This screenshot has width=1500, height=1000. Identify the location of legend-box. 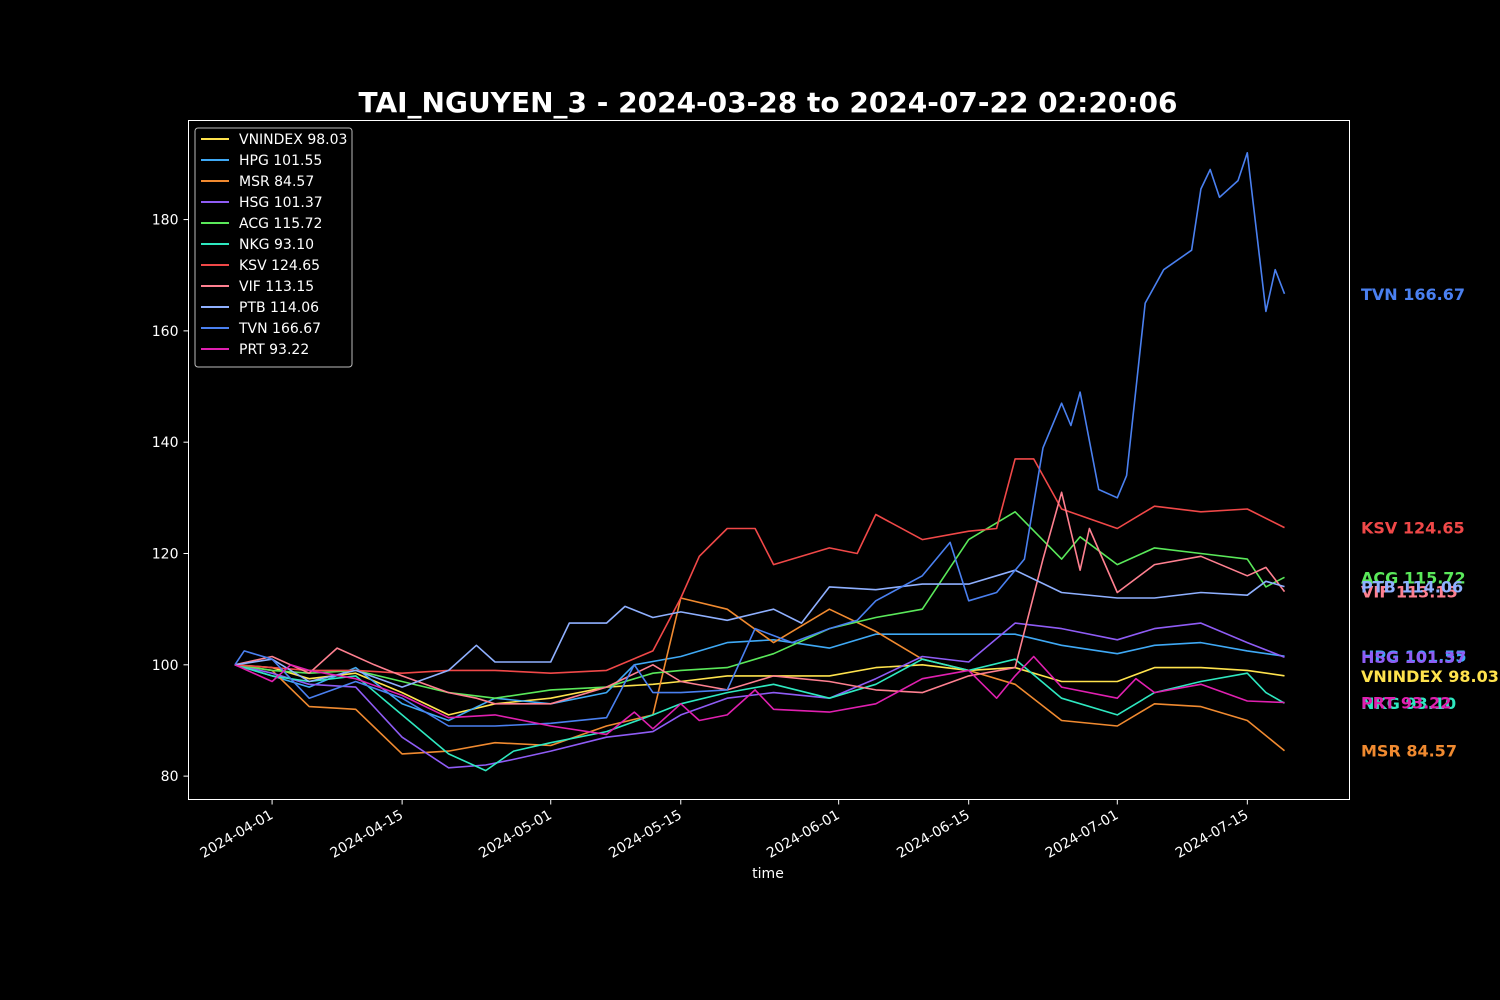
(273, 247).